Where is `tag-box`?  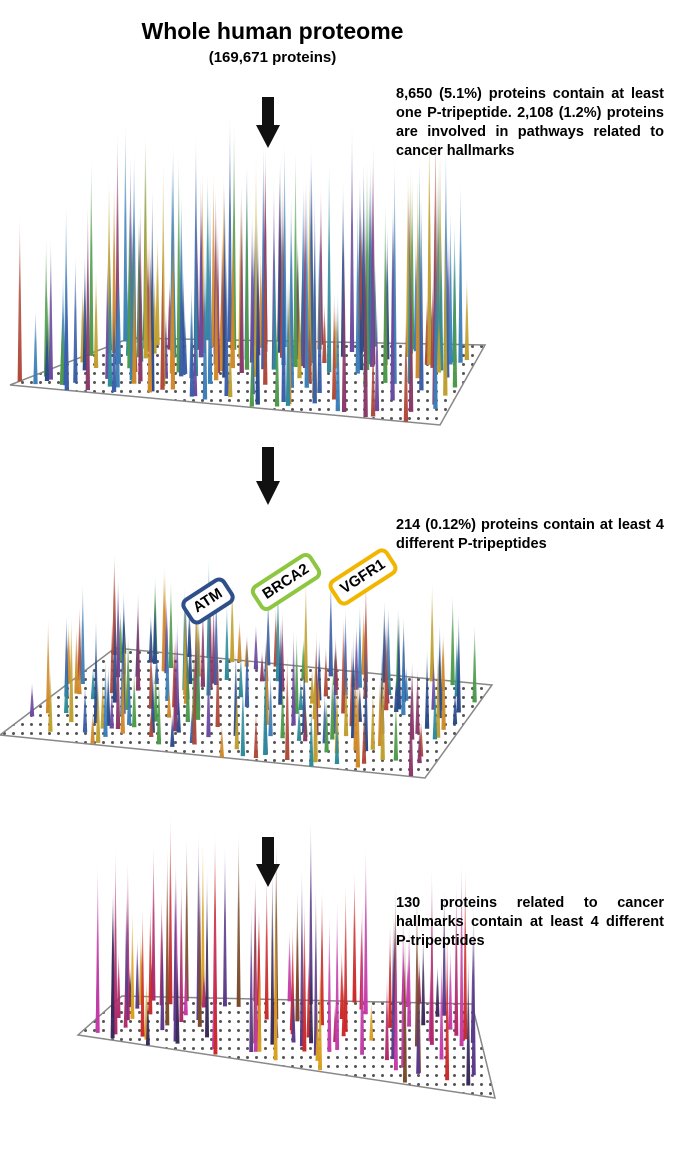 tag-box is located at coordinates (208, 601).